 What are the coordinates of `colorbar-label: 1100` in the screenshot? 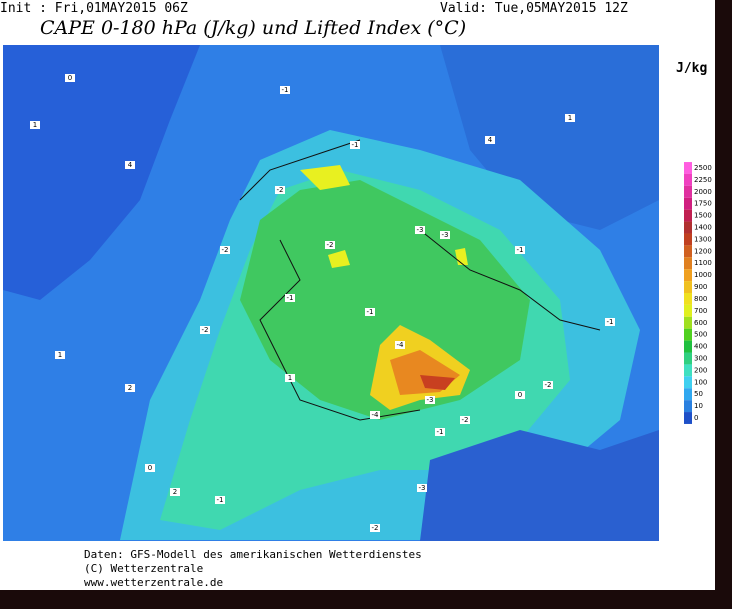 It's located at (703, 263).